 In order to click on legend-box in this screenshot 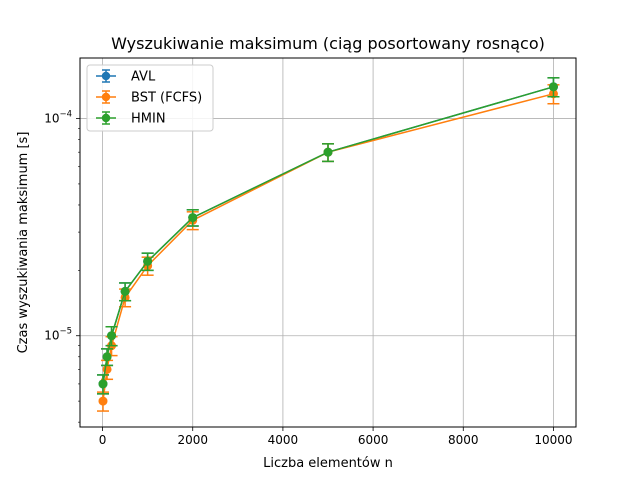, I will do `click(150, 98)`.